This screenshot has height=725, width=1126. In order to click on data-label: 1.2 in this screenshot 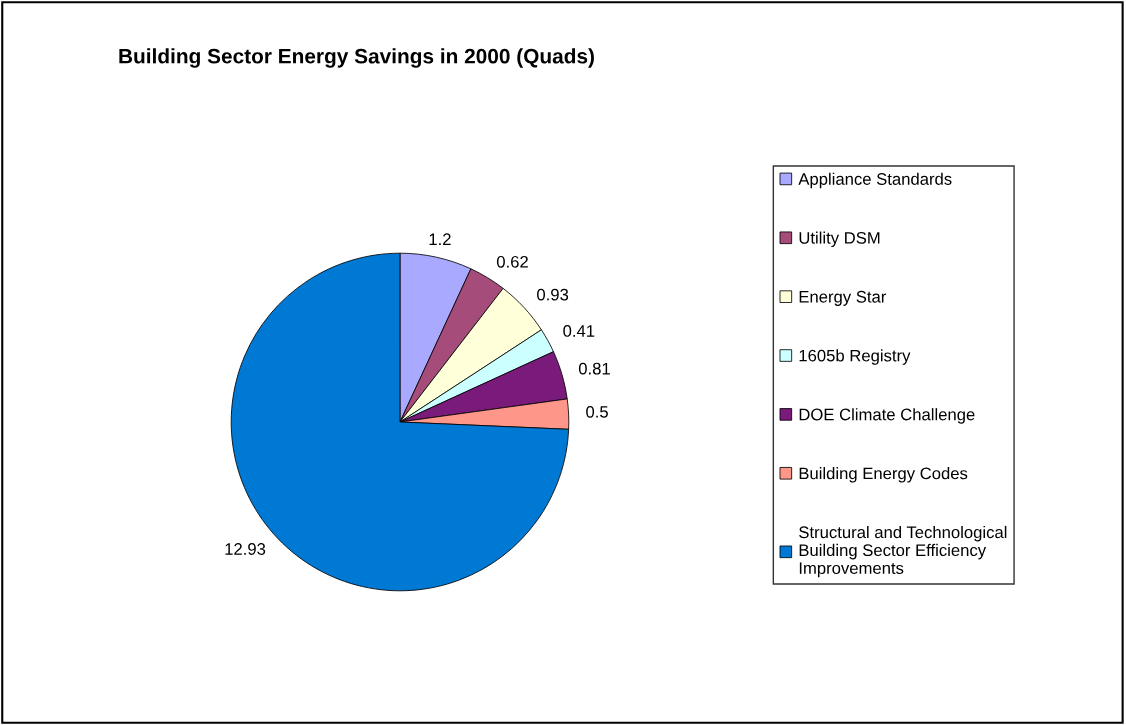, I will do `click(440, 239)`.